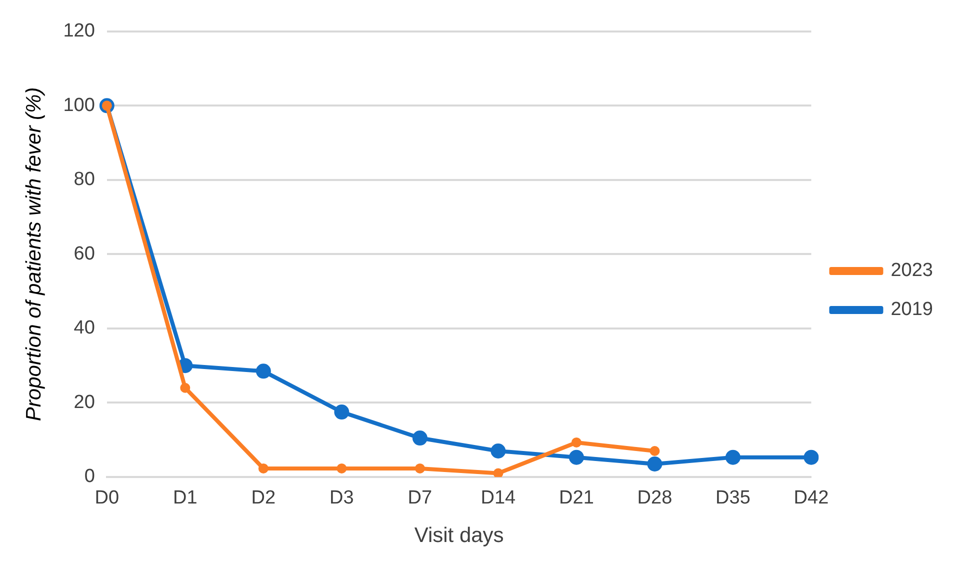 Image resolution: width=962 pixels, height=582 pixels. Describe the element at coordinates (84, 402) in the screenshot. I see `y-tick-label: 20` at that location.